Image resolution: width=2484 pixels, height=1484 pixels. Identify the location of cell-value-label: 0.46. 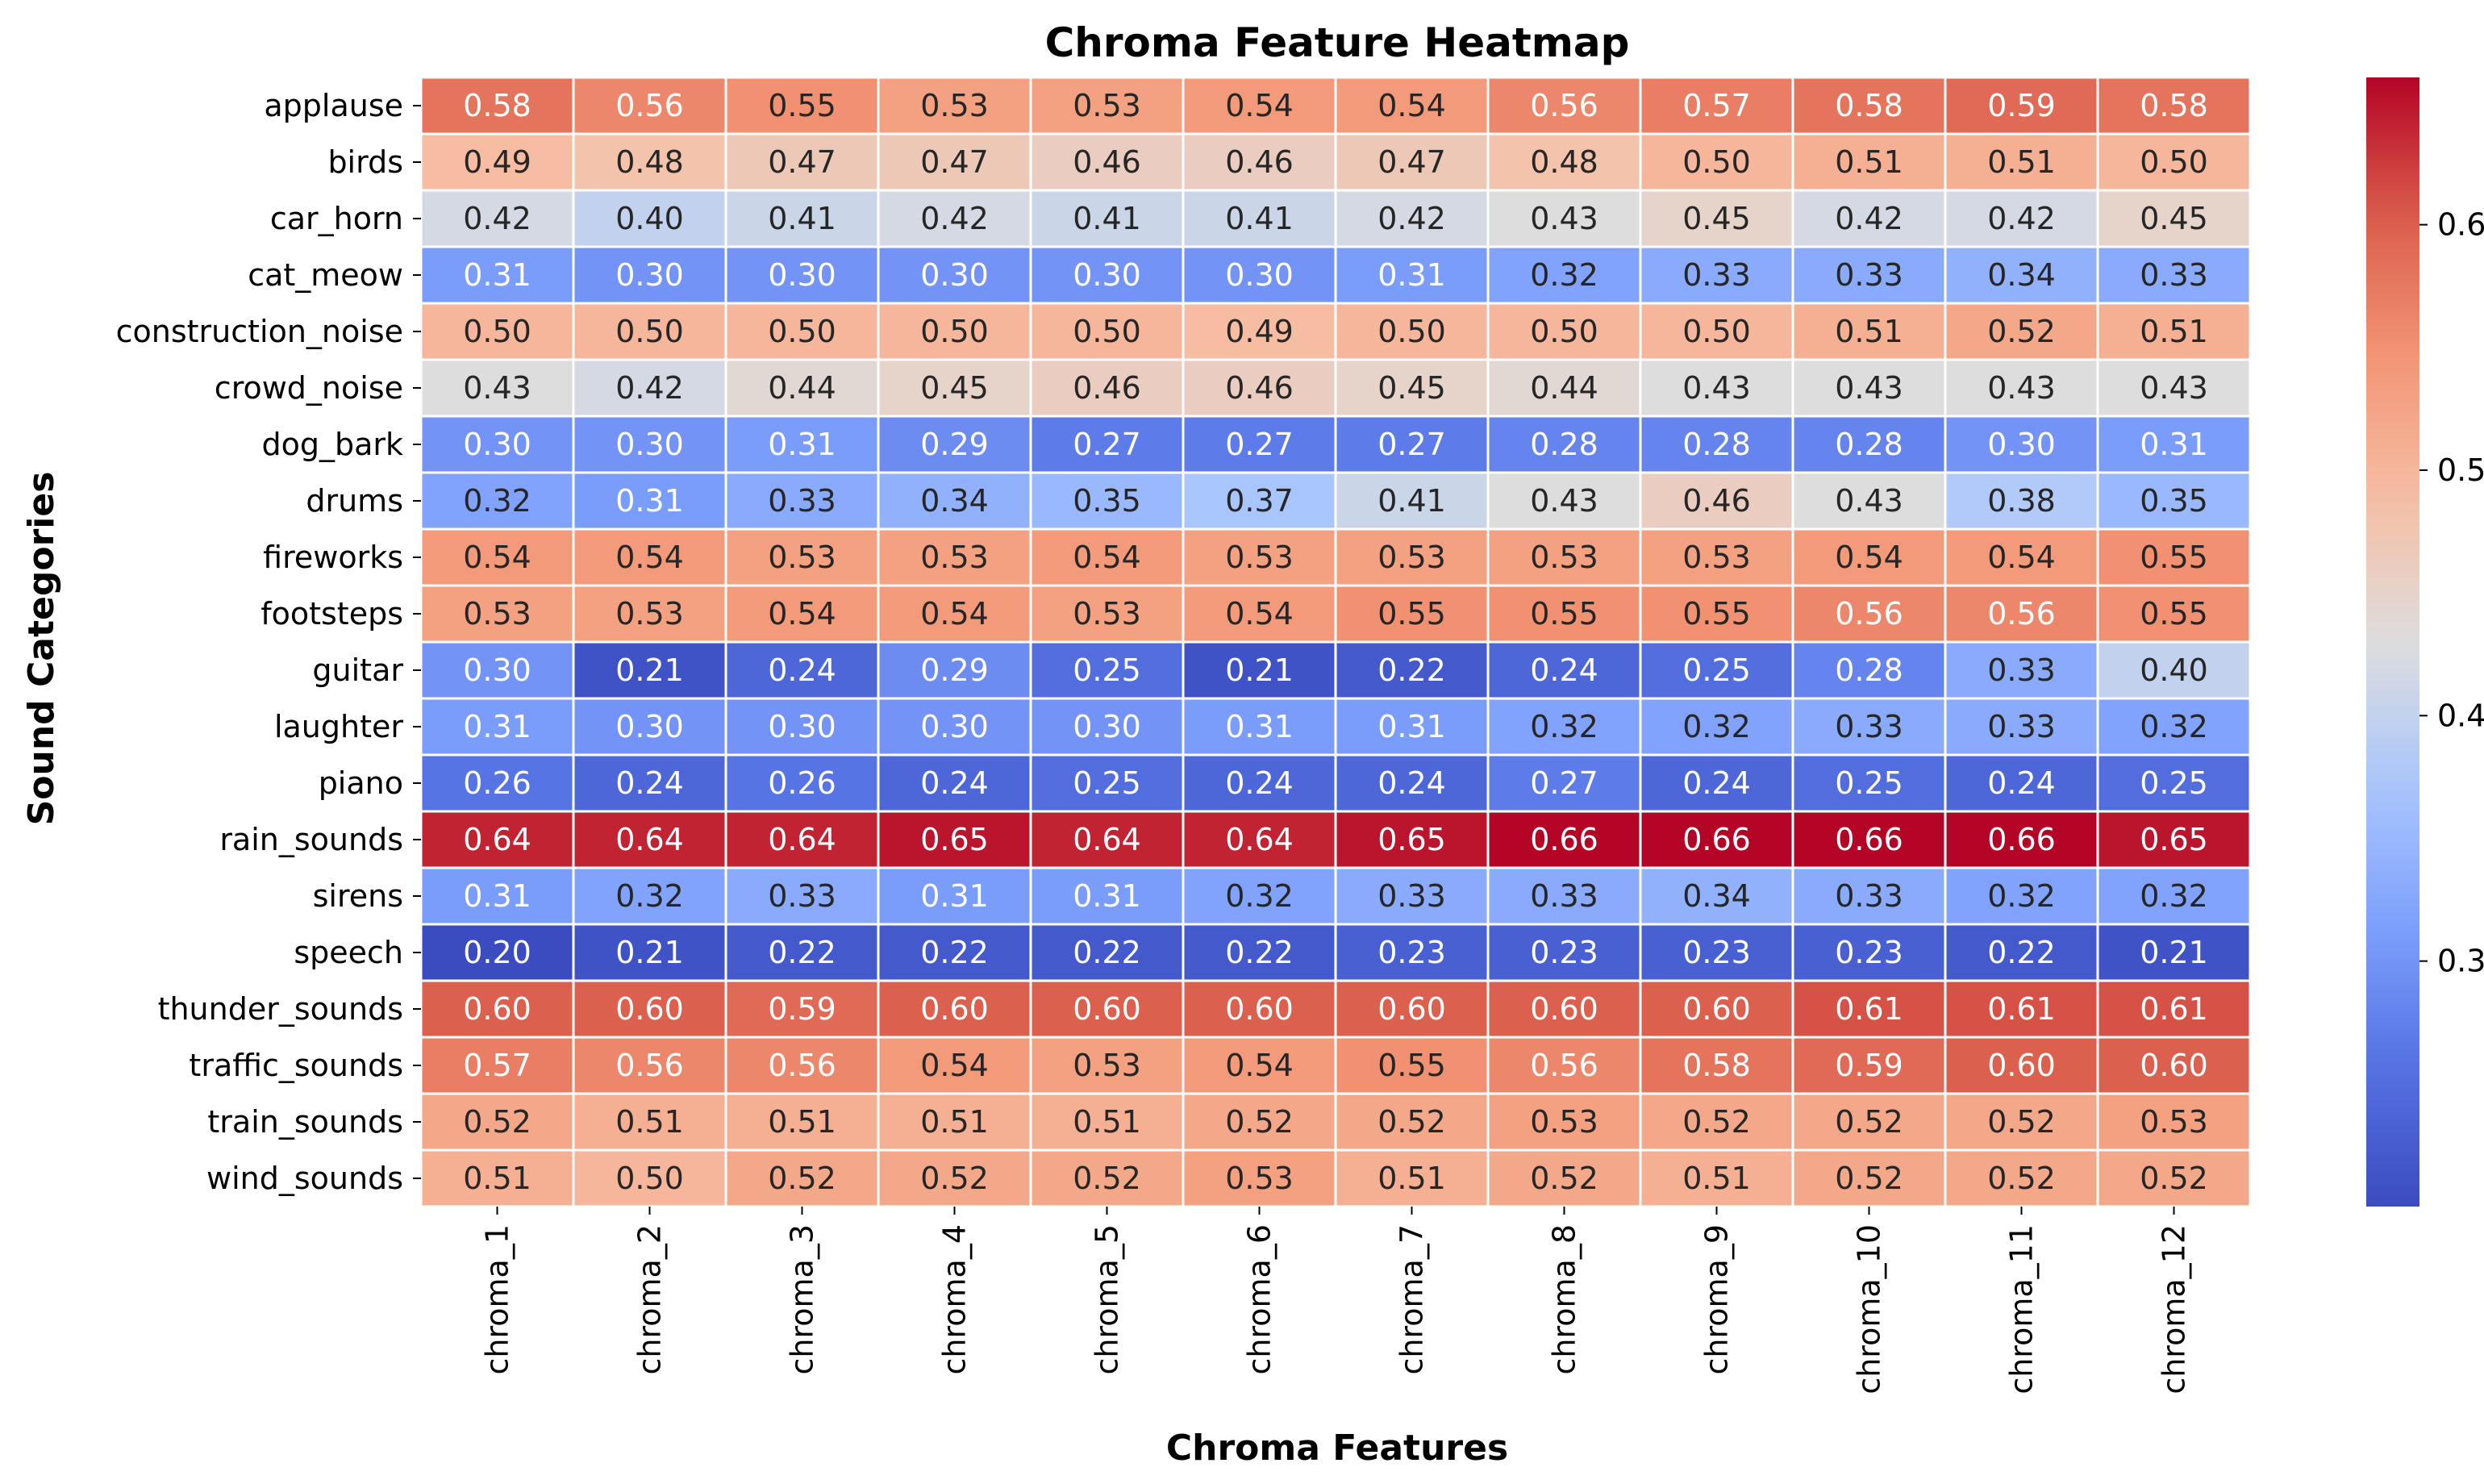
(1107, 388).